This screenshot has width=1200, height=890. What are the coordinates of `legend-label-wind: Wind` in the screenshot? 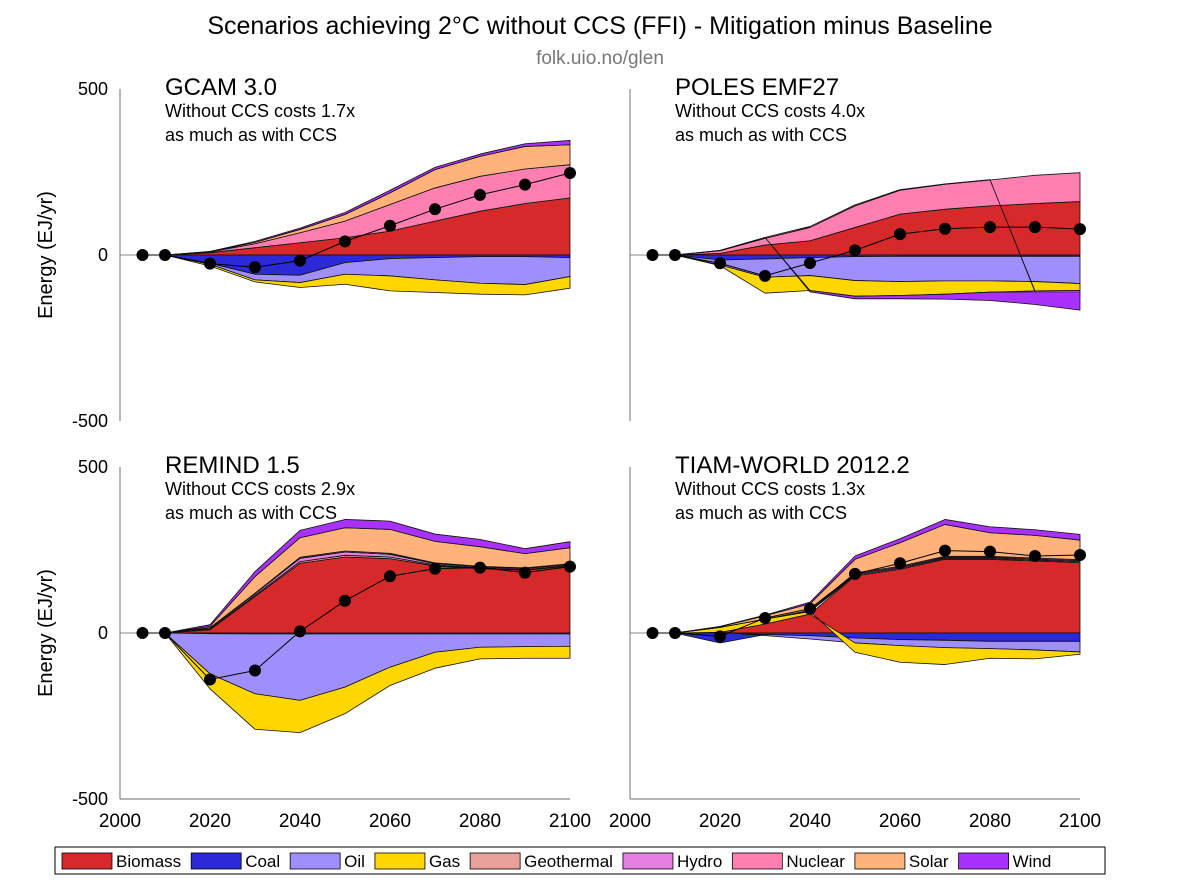 It's located at (1032, 861).